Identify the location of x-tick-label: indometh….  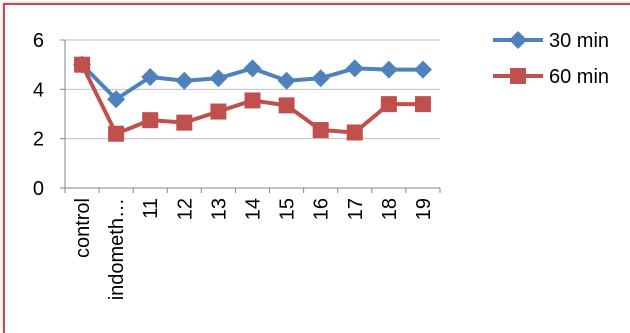
(117, 249).